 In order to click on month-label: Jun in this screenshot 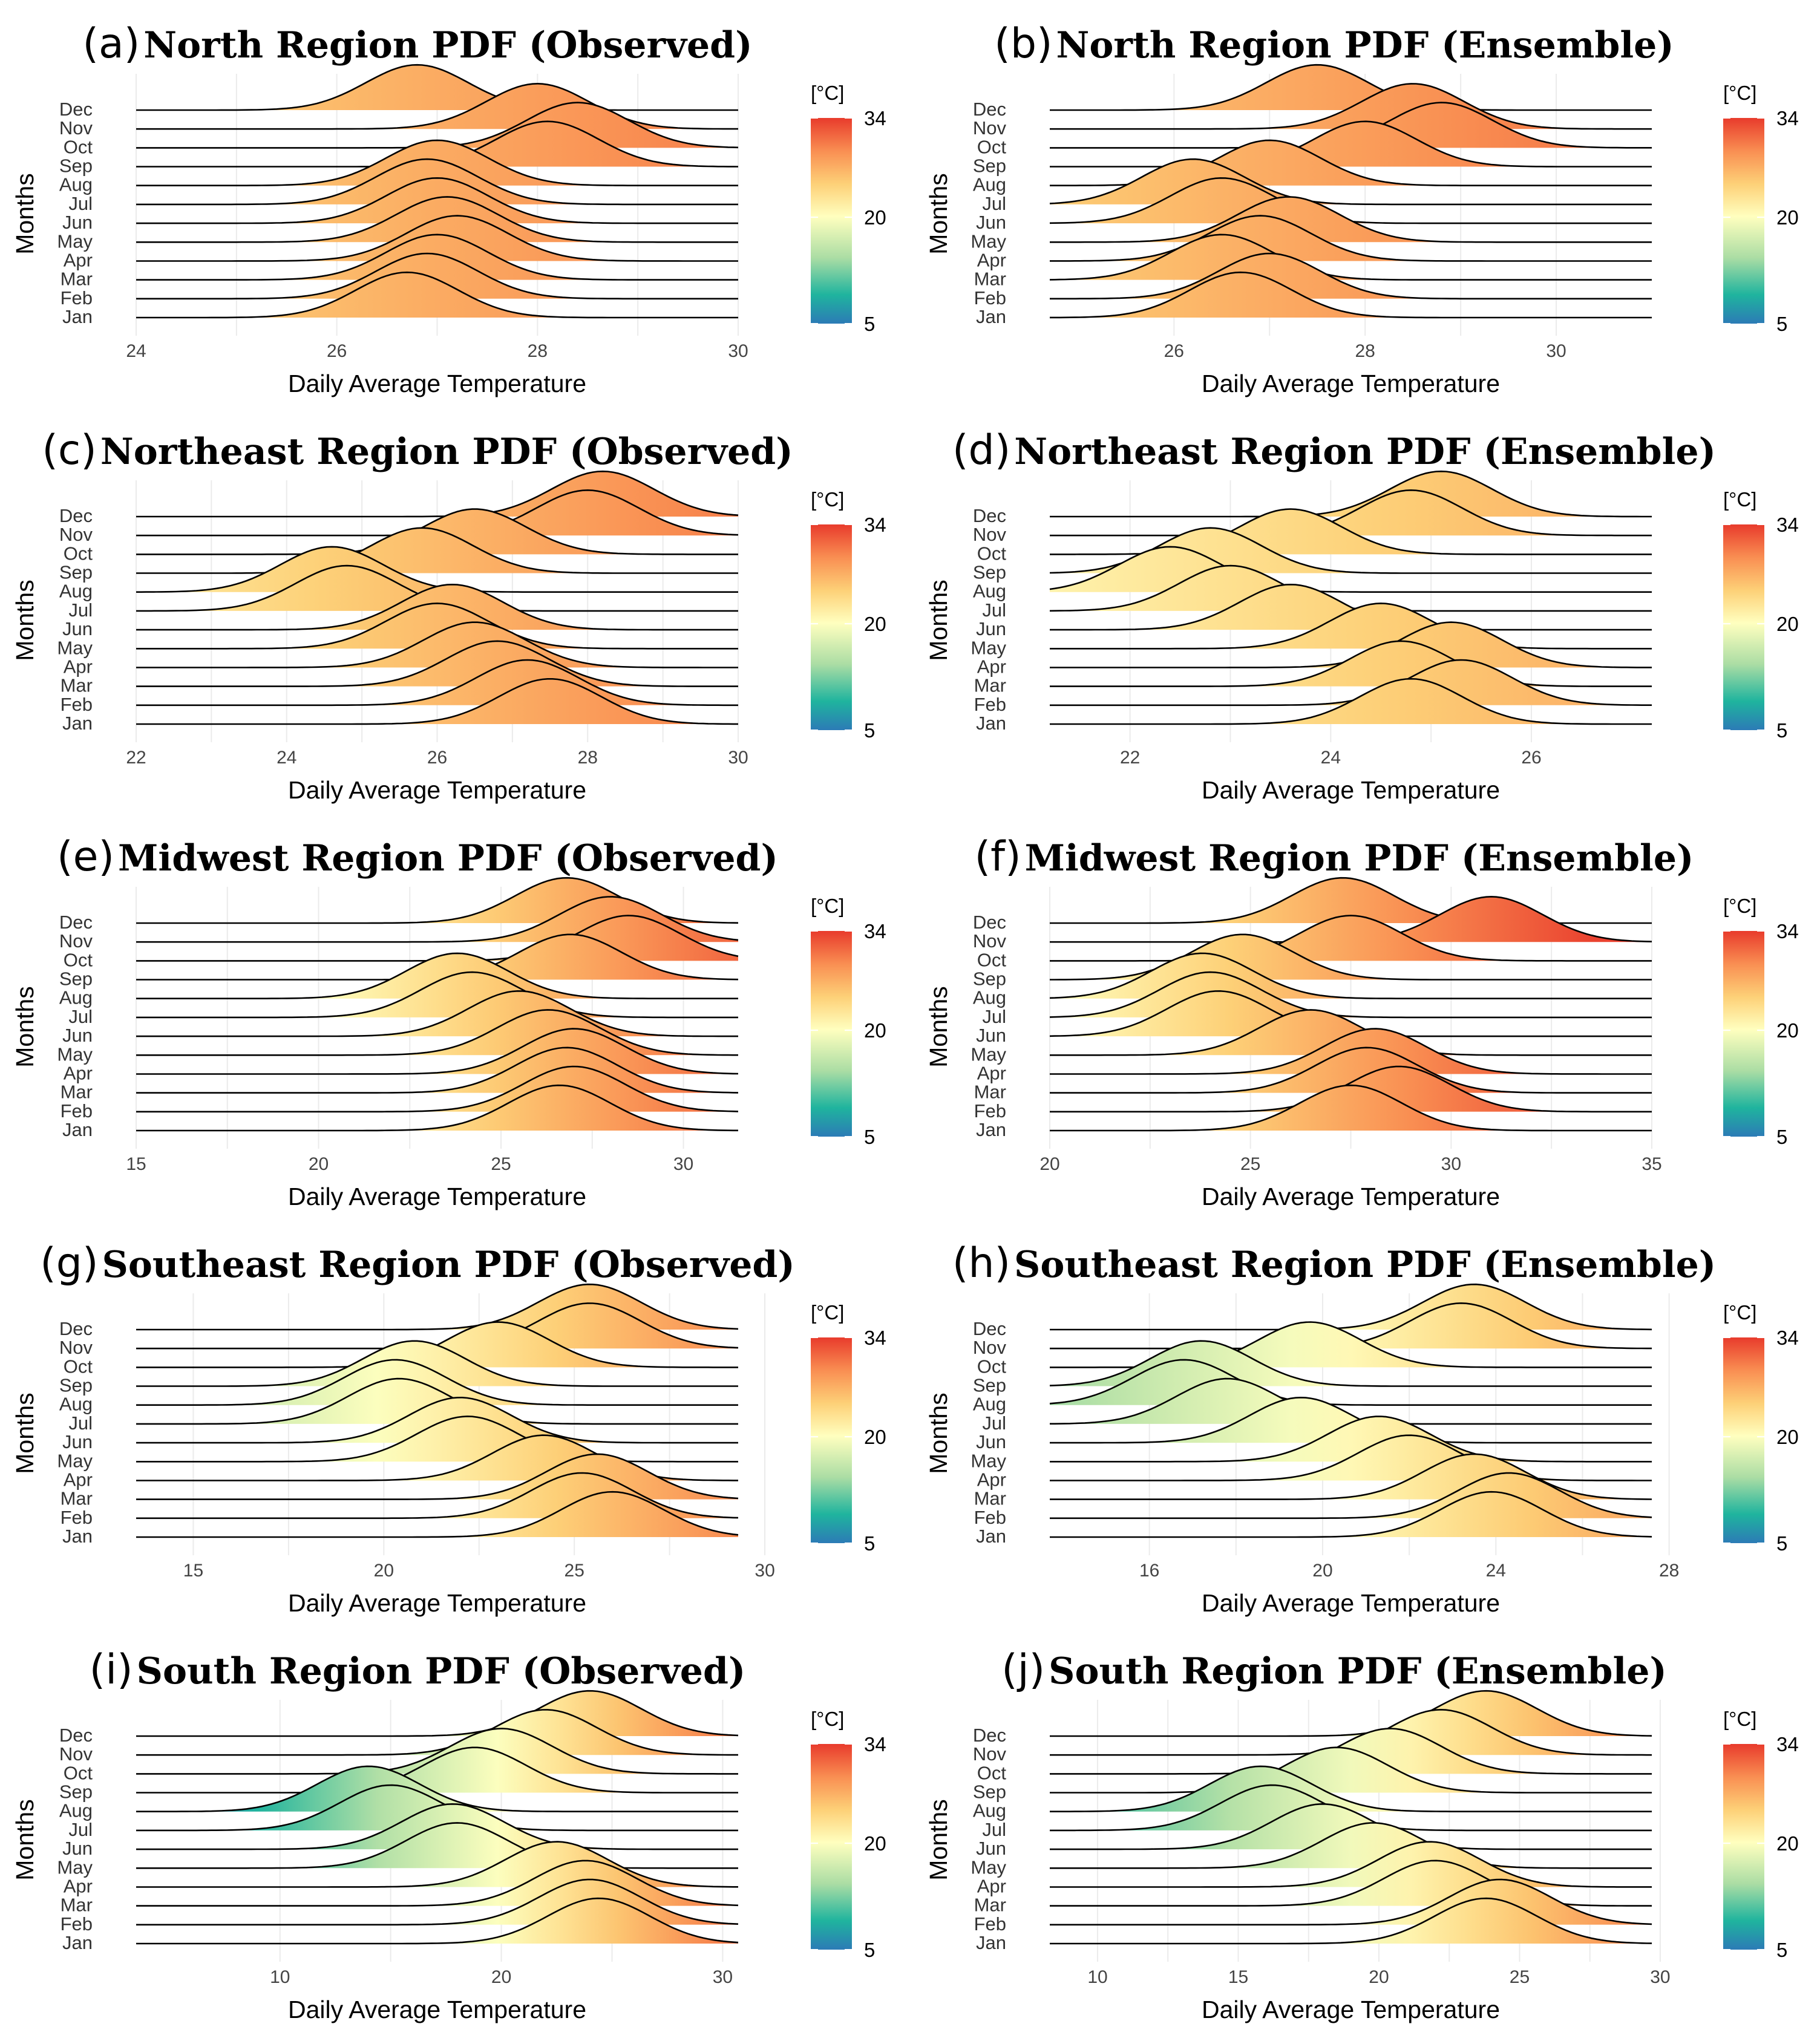, I will do `click(77, 1036)`.